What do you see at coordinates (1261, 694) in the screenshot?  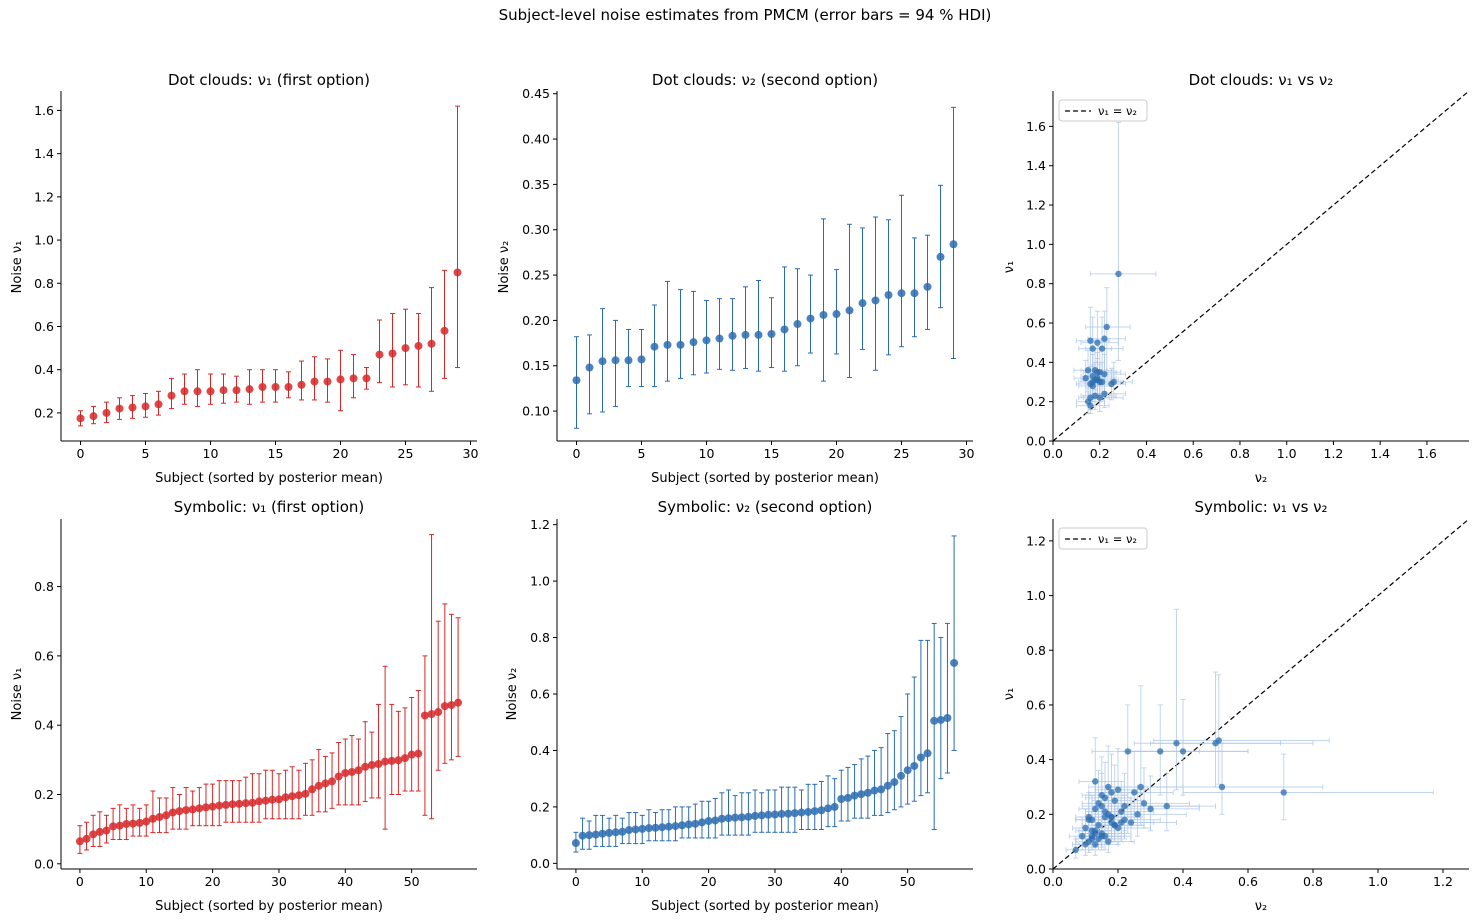 I see `identity-line` at bounding box center [1261, 694].